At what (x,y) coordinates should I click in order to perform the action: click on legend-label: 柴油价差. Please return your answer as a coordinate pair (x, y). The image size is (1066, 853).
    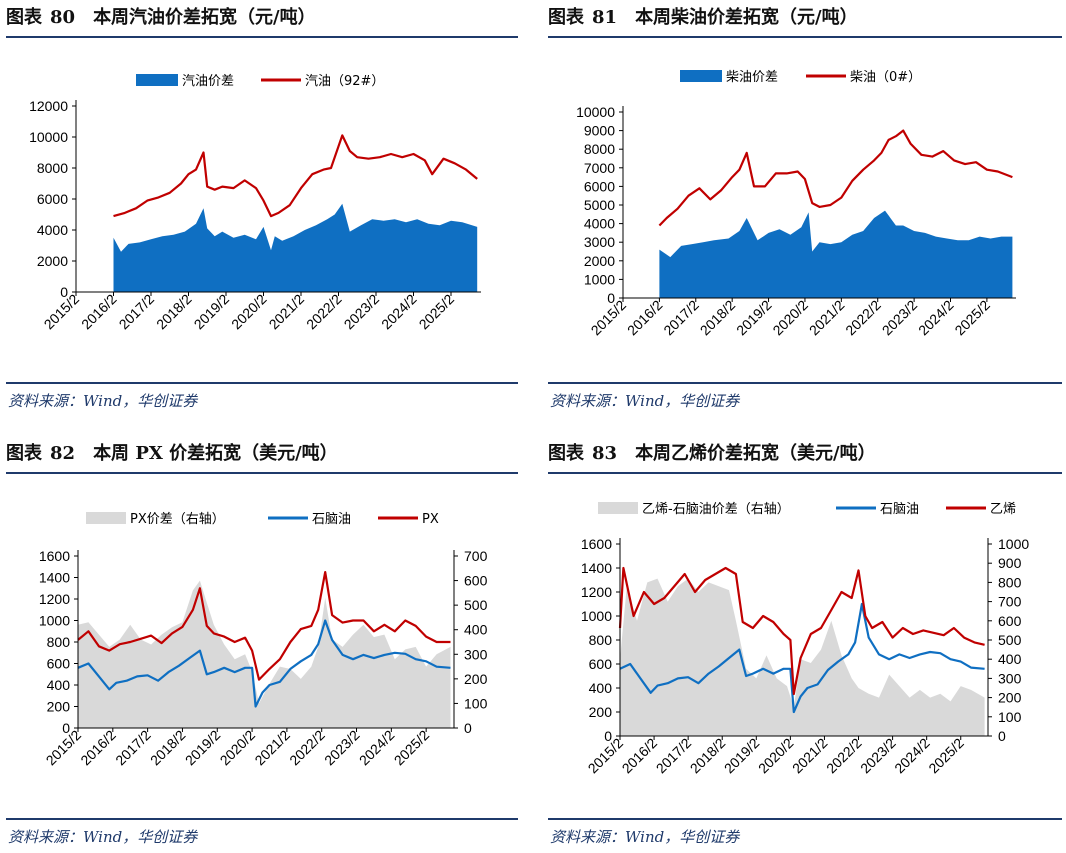
    Looking at the image, I should click on (752, 77).